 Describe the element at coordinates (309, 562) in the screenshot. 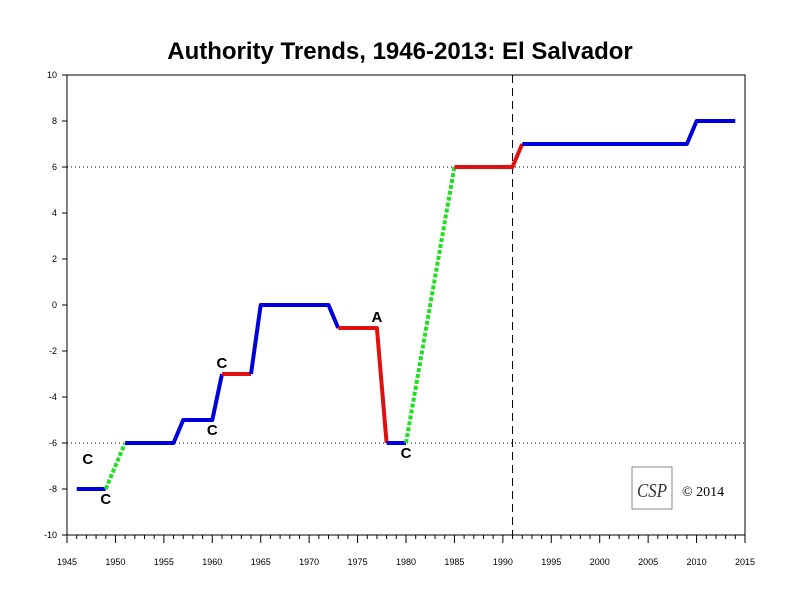

I see `x-tick-label: 1970` at that location.